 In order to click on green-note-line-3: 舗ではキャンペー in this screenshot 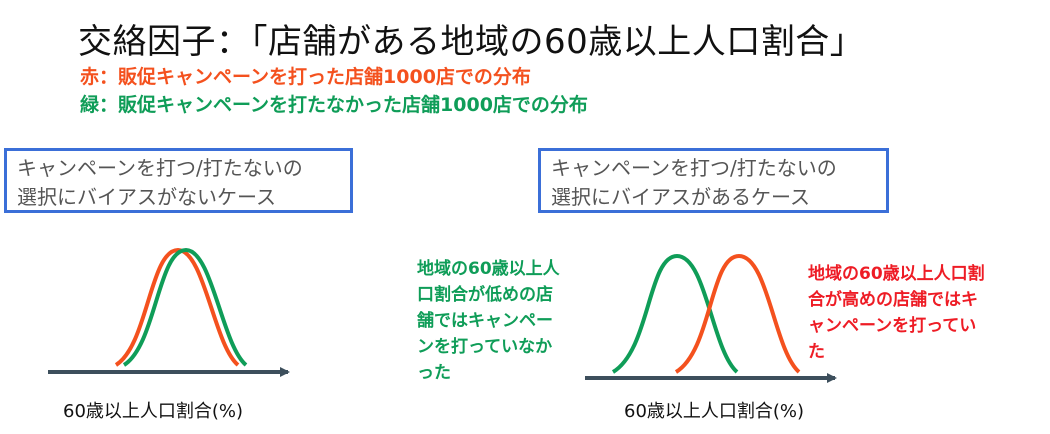, I will do `click(485, 321)`.